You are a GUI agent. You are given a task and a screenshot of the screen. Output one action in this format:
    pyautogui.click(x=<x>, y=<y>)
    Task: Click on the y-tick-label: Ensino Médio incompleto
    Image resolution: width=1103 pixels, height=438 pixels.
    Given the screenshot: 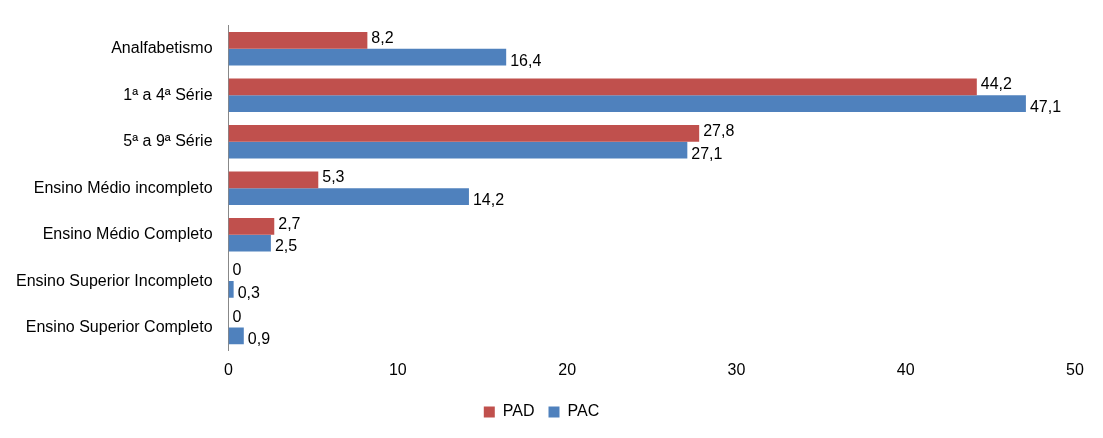 What is the action you would take?
    pyautogui.click(x=123, y=187)
    